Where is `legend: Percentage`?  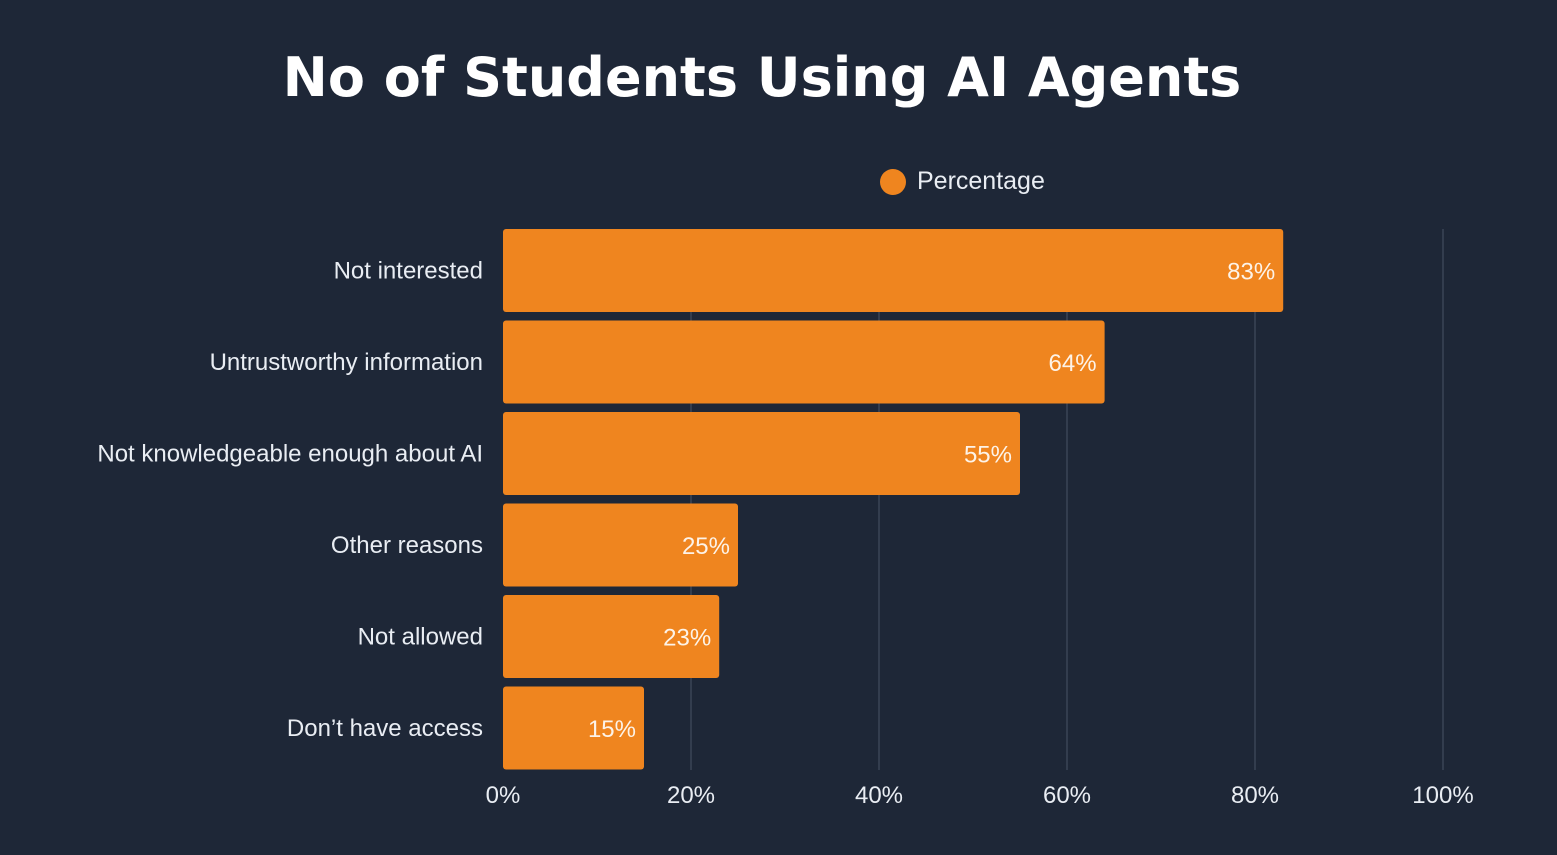 legend: Percentage is located at coordinates (962, 181).